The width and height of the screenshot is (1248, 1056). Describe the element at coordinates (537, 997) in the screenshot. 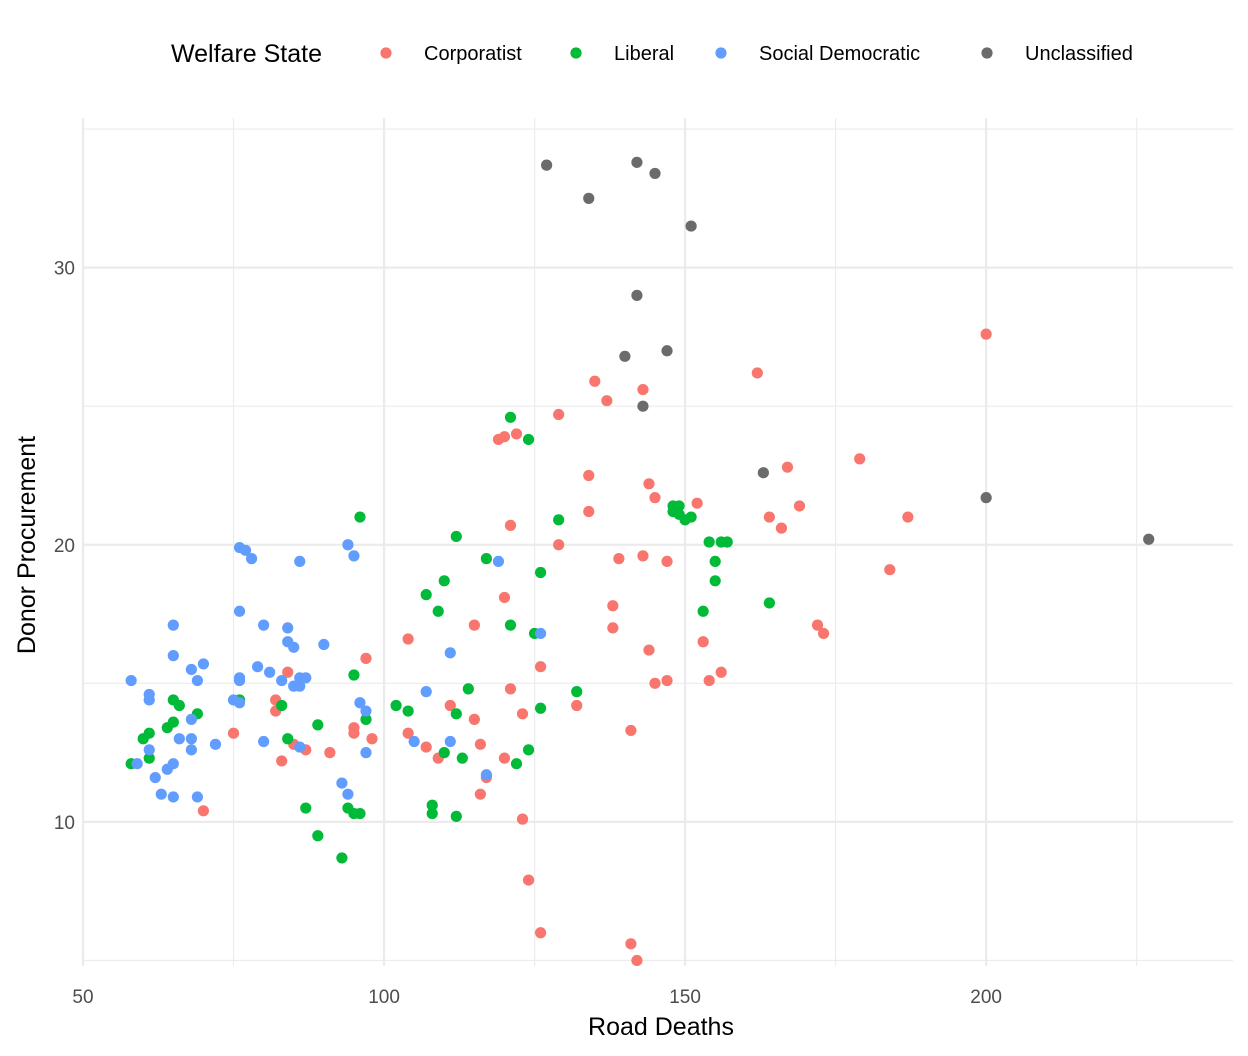

I see `x-axis-ticks: 50 100 150 200` at that location.